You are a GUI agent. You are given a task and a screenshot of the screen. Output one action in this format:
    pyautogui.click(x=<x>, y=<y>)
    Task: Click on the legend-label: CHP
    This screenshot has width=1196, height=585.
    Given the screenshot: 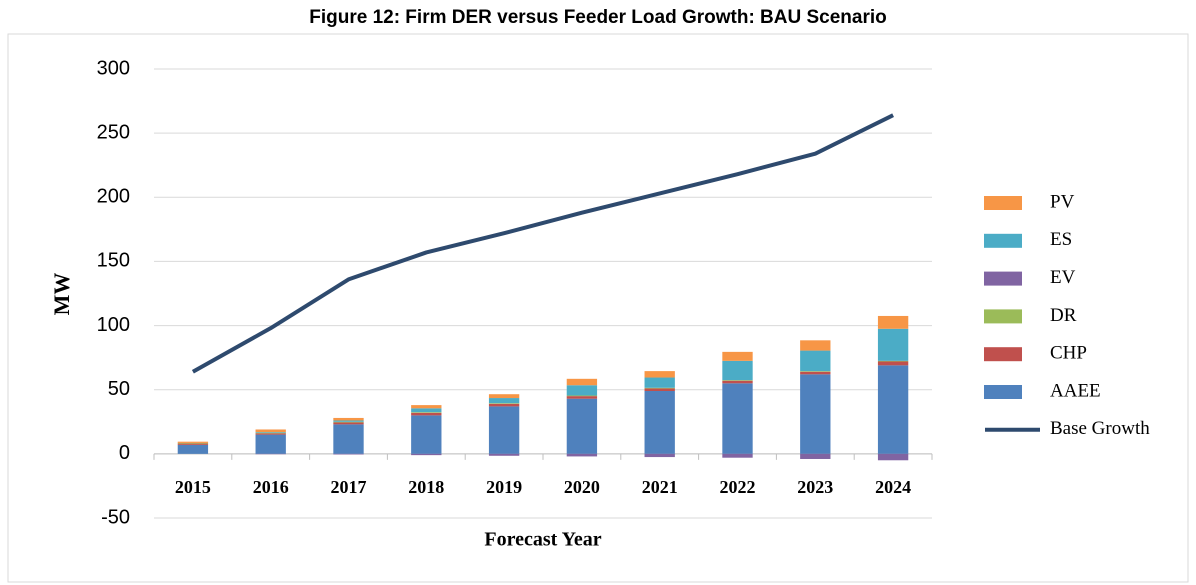 What is the action you would take?
    pyautogui.click(x=1068, y=353)
    